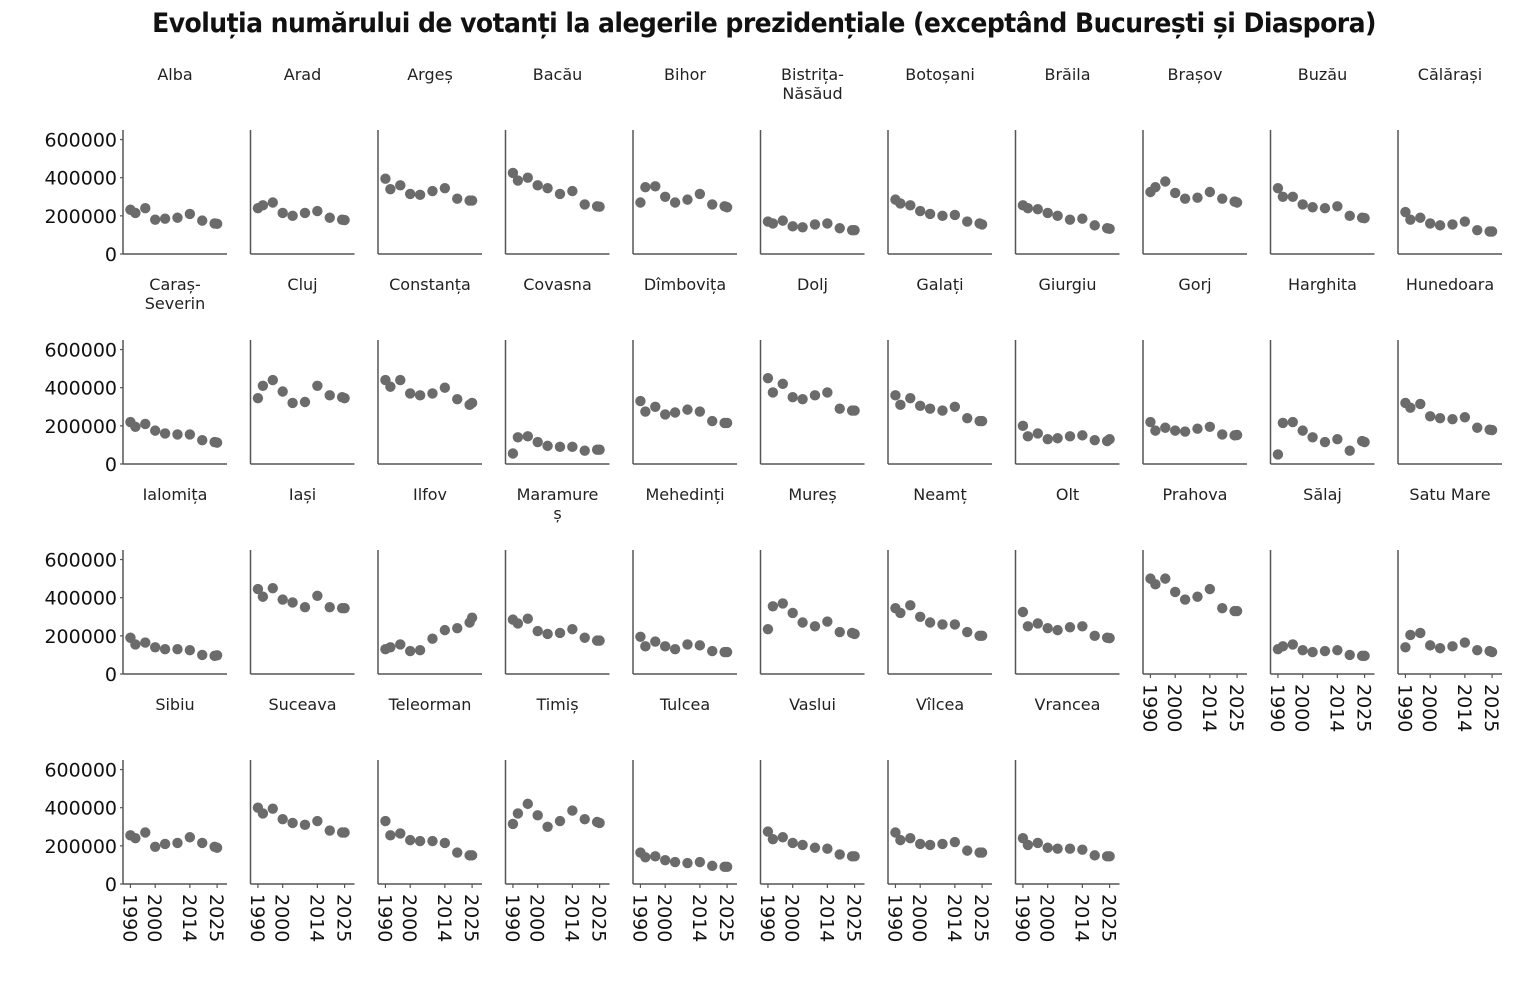 Image resolution: width=1528 pixels, height=1000 pixels. What do you see at coordinates (812, 494) in the screenshot?
I see `panel-title: Mureș` at bounding box center [812, 494].